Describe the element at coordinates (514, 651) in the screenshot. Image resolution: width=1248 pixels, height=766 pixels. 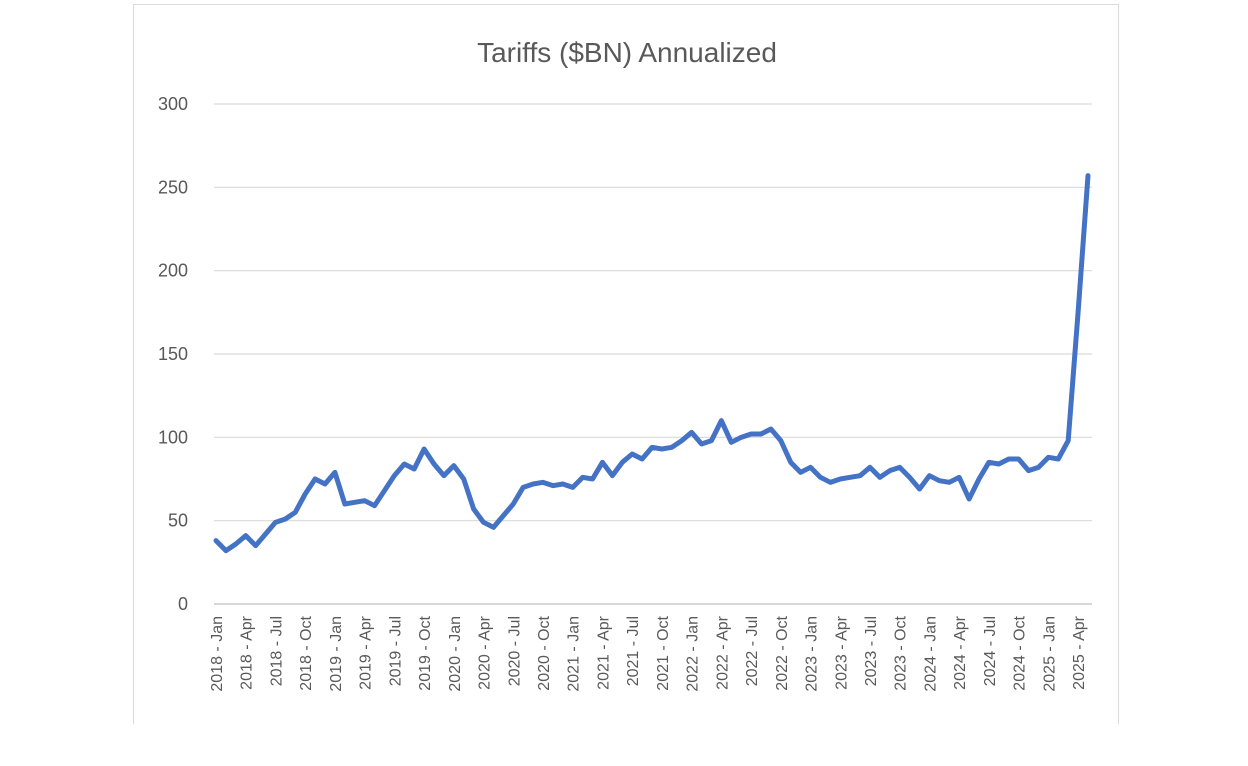
I see `x-tick-label: 2020 - Jul` at that location.